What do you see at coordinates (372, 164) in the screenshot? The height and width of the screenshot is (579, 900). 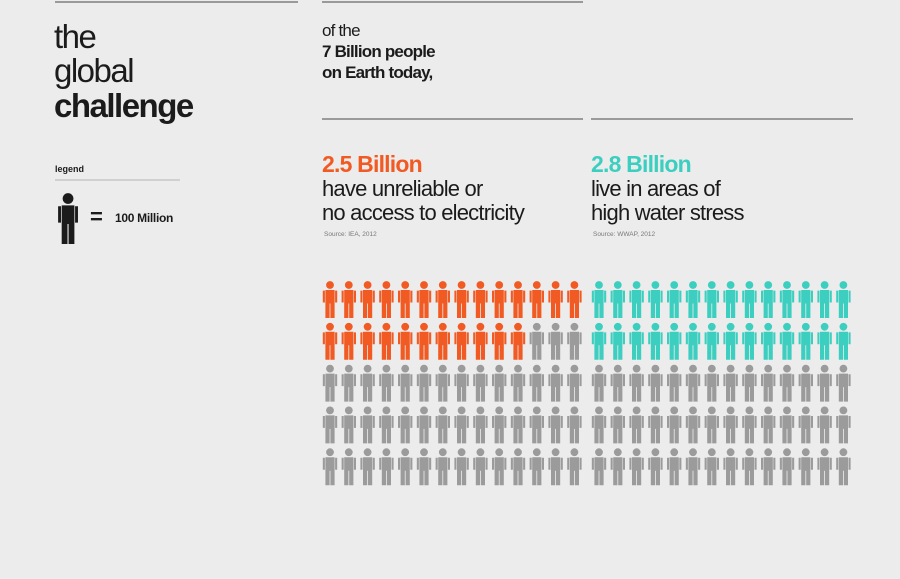 I see `panel-value: 2.5 Billion` at bounding box center [372, 164].